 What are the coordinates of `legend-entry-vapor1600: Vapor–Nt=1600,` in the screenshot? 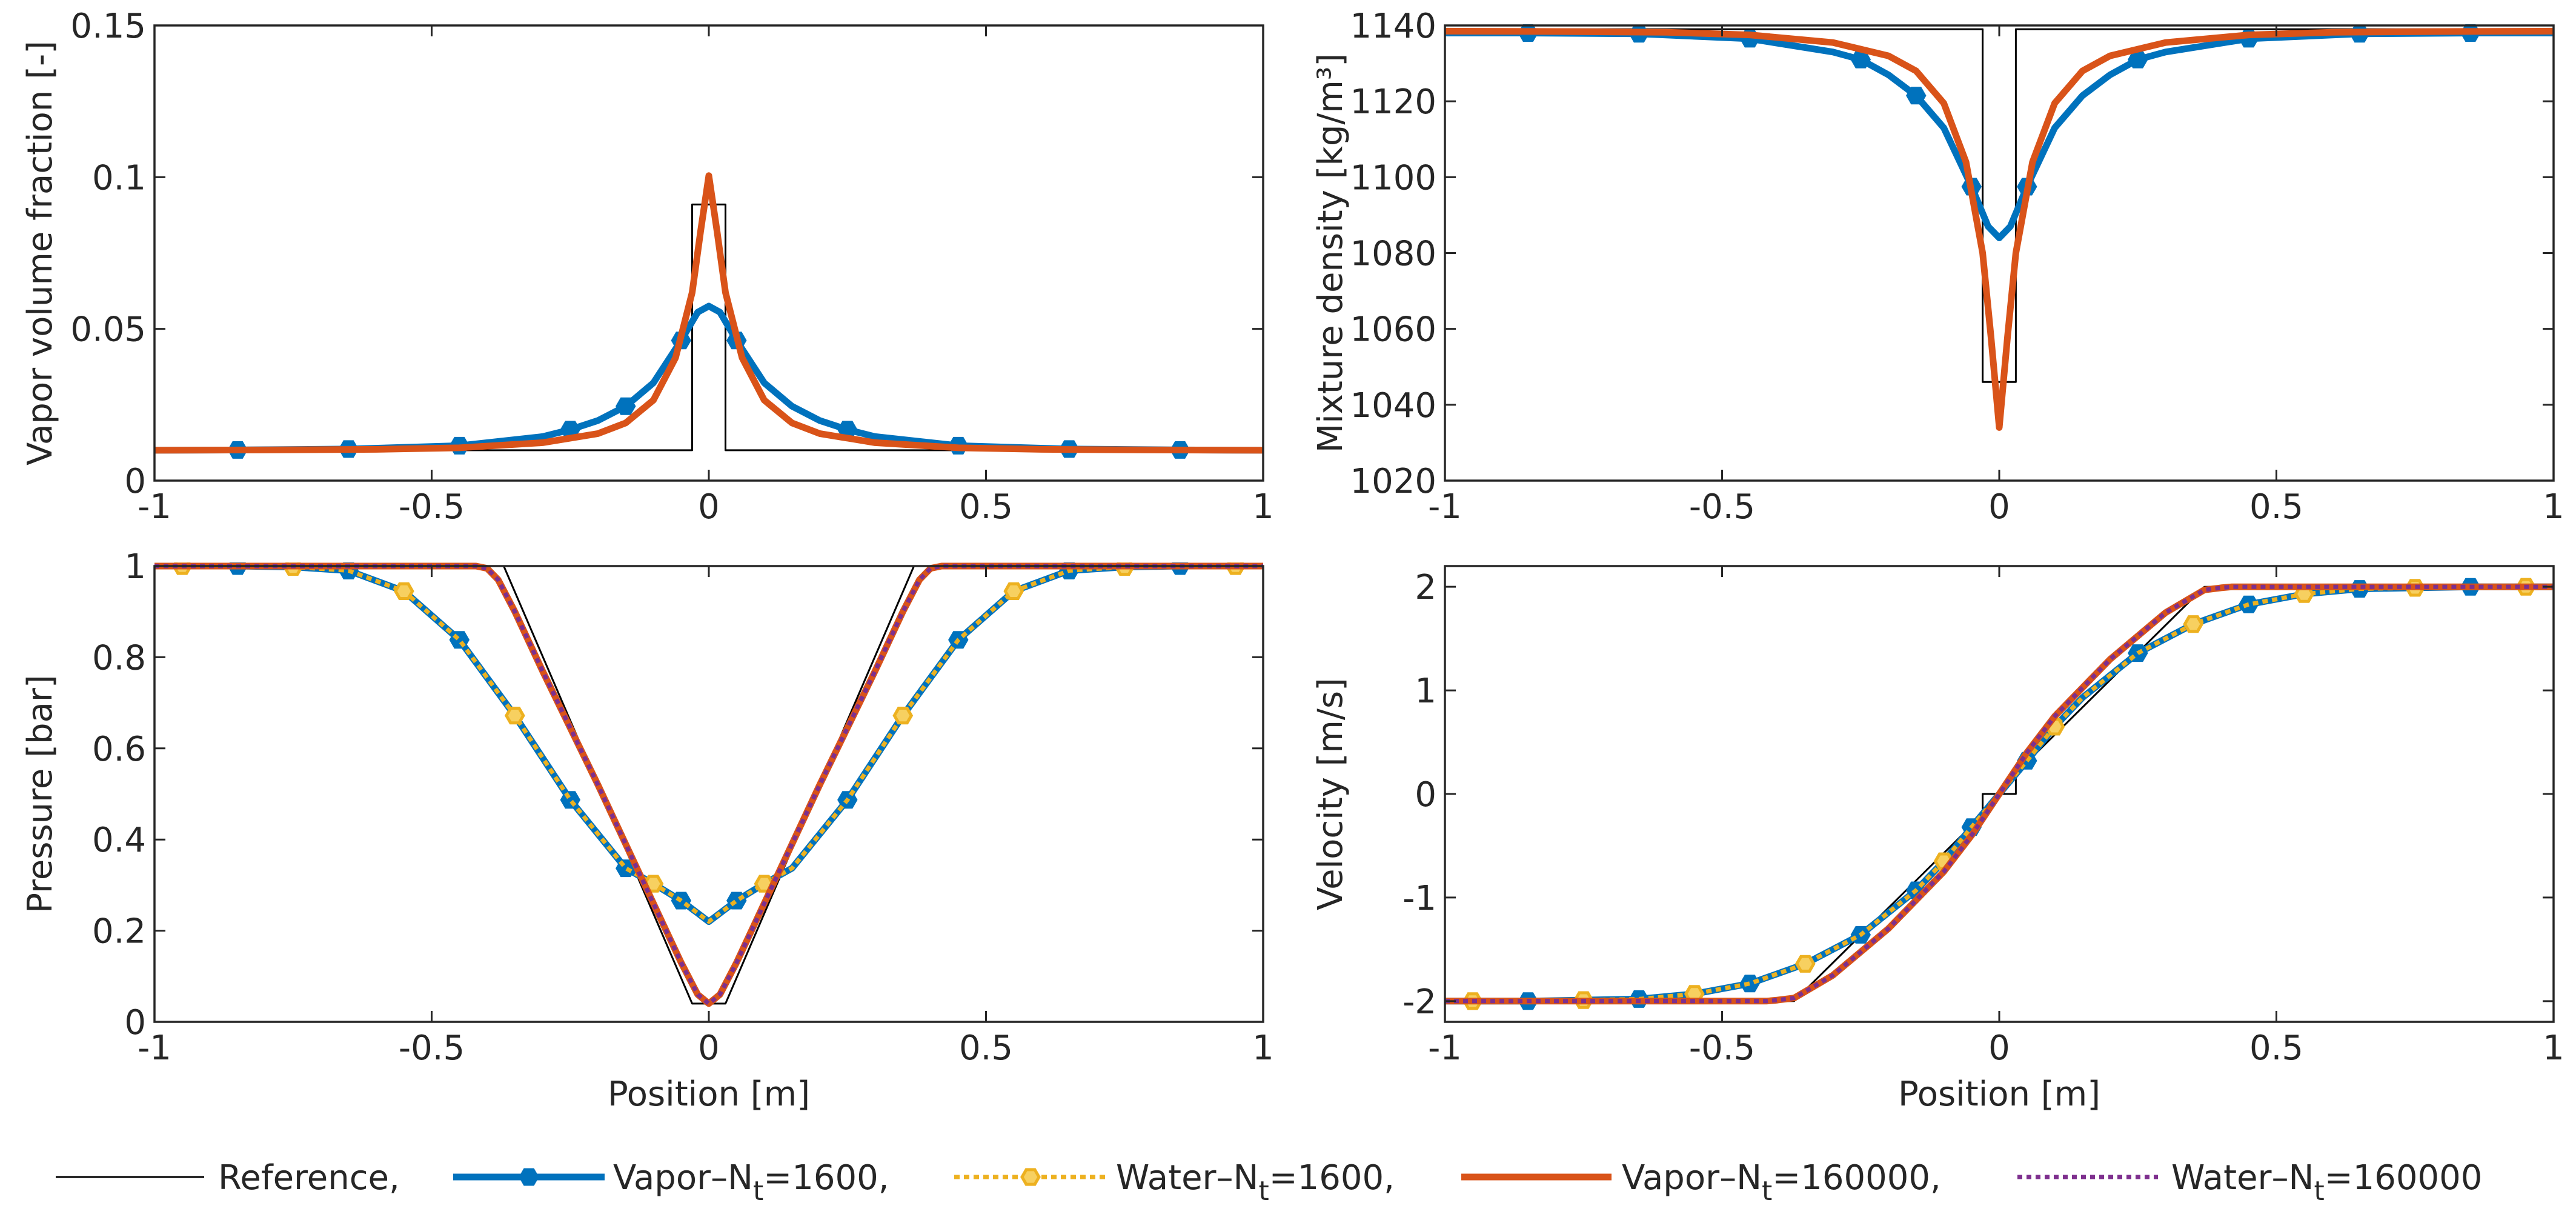 It's located at (671, 1182).